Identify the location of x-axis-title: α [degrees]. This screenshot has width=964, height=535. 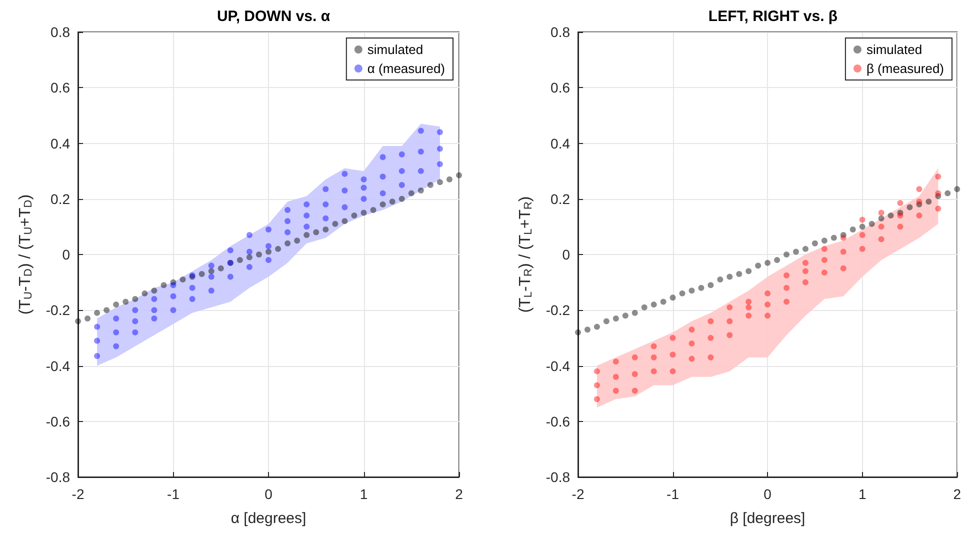
(268, 518).